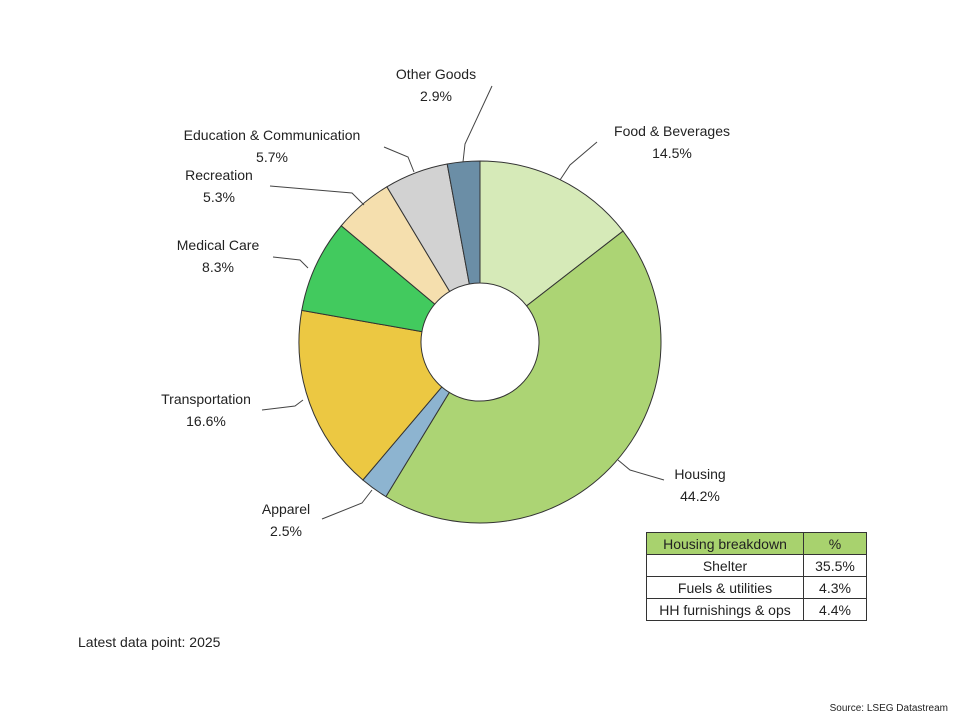  Describe the element at coordinates (699, 474) in the screenshot. I see `slice-category-label: Housing` at that location.